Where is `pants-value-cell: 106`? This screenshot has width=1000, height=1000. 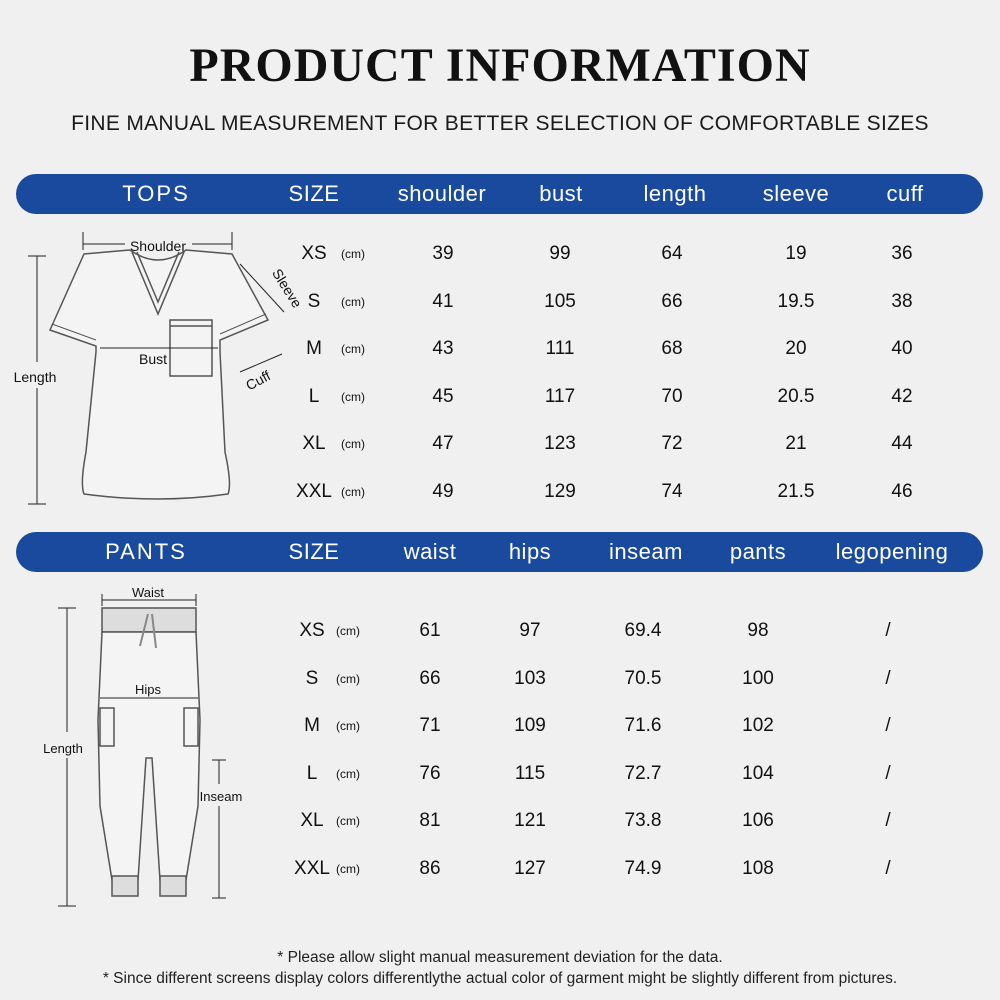
pants-value-cell: 106 is located at coordinates (758, 820).